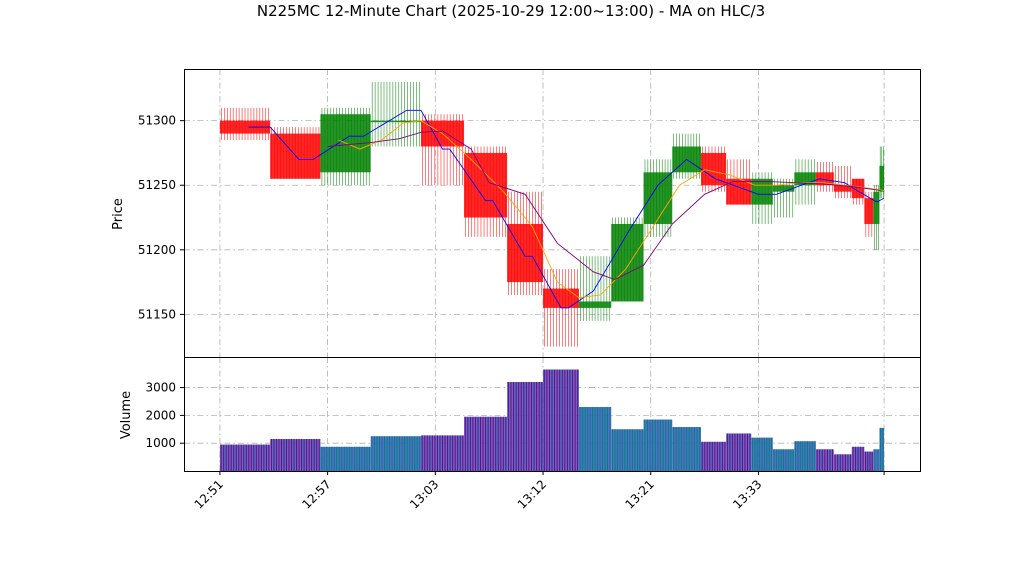 Image resolution: width=1022 pixels, height=575 pixels. I want to click on x-tick-label: 12:51, so click(209, 494).